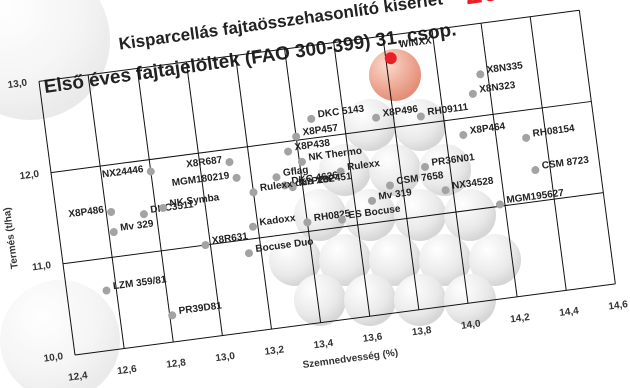  Describe the element at coordinates (487, 129) in the screenshot. I see `point-label: X8P464` at that location.